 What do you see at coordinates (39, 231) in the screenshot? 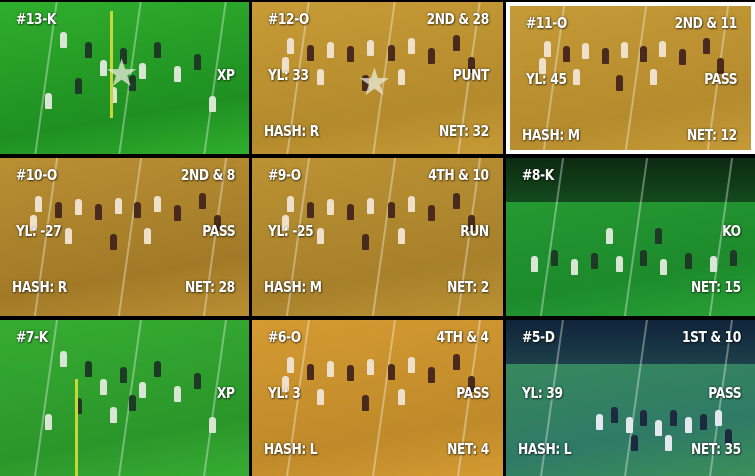
I see `yard-line-label: YL: -27` at bounding box center [39, 231].